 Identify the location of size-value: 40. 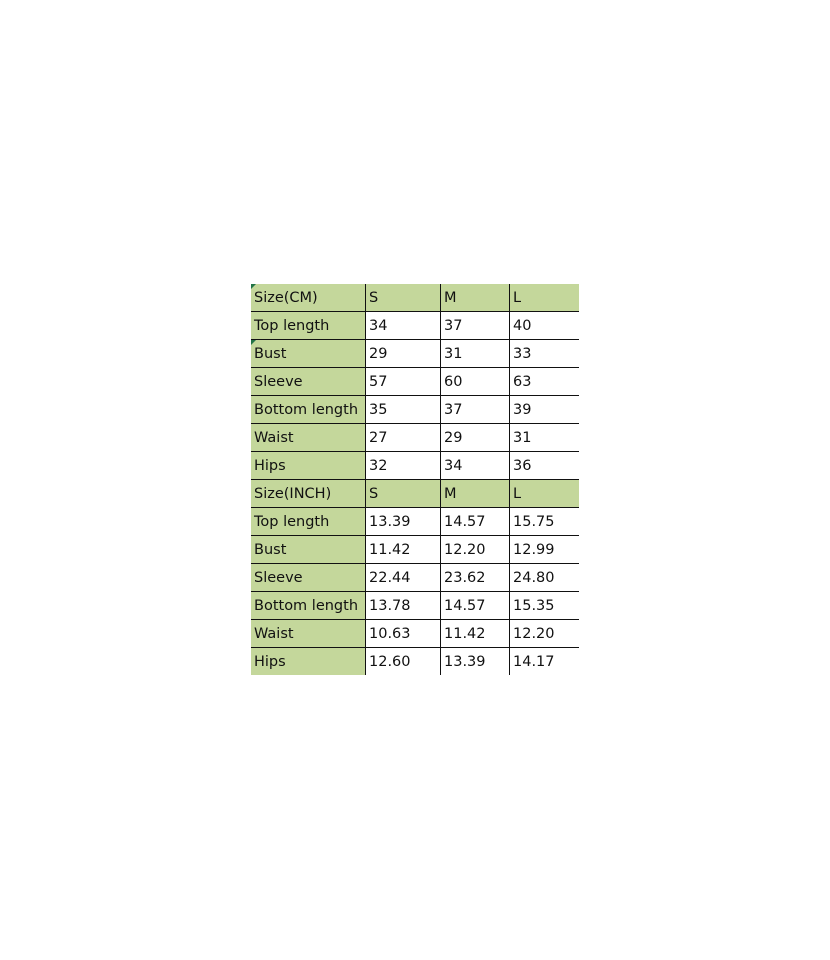
(522, 326).